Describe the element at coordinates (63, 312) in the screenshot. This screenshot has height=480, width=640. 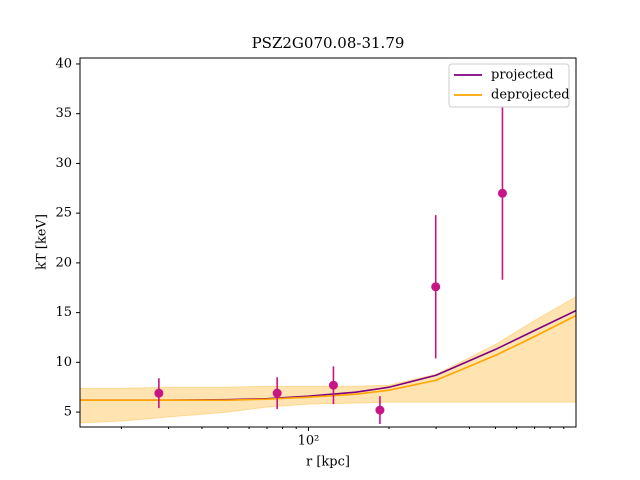
I see `y-tick-label: 15` at that location.